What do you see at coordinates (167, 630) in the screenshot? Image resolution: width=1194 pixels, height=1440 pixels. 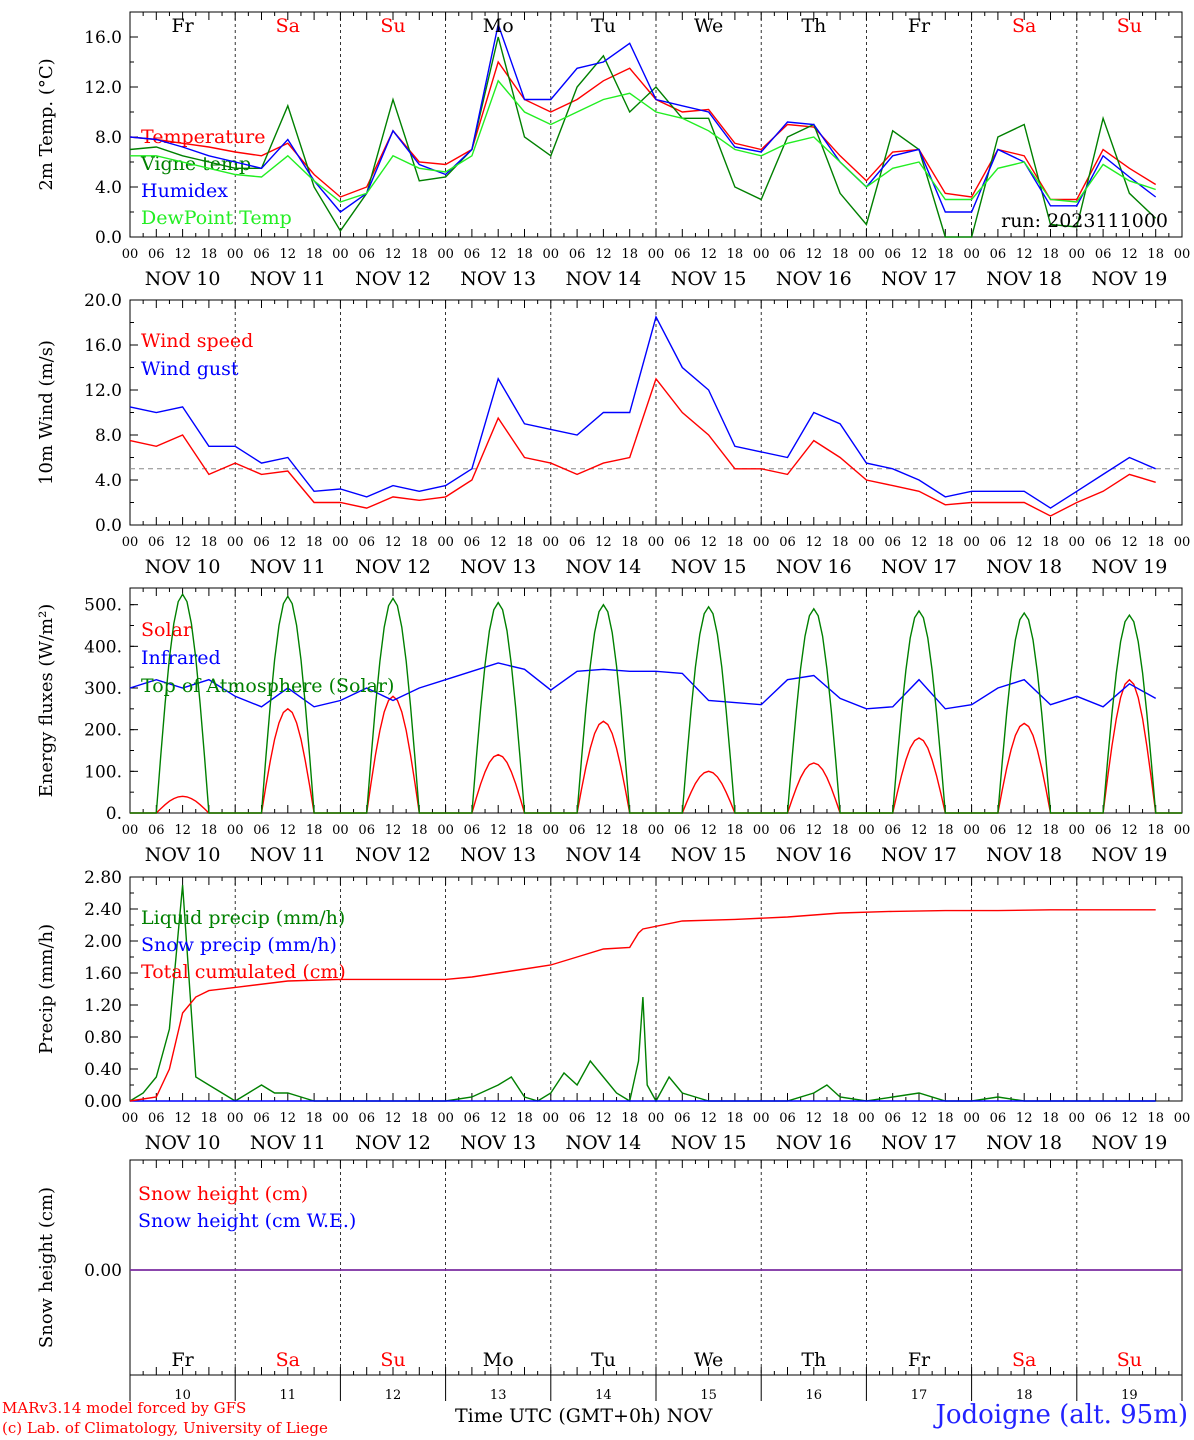 I see `legend-entry: Solar` at bounding box center [167, 630].